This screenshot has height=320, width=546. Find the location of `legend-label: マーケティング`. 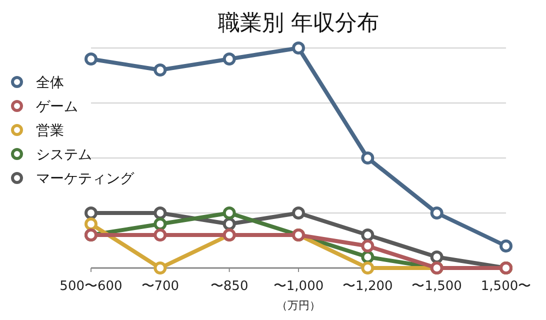

legend-label: マーケティング is located at coordinates (85, 179).